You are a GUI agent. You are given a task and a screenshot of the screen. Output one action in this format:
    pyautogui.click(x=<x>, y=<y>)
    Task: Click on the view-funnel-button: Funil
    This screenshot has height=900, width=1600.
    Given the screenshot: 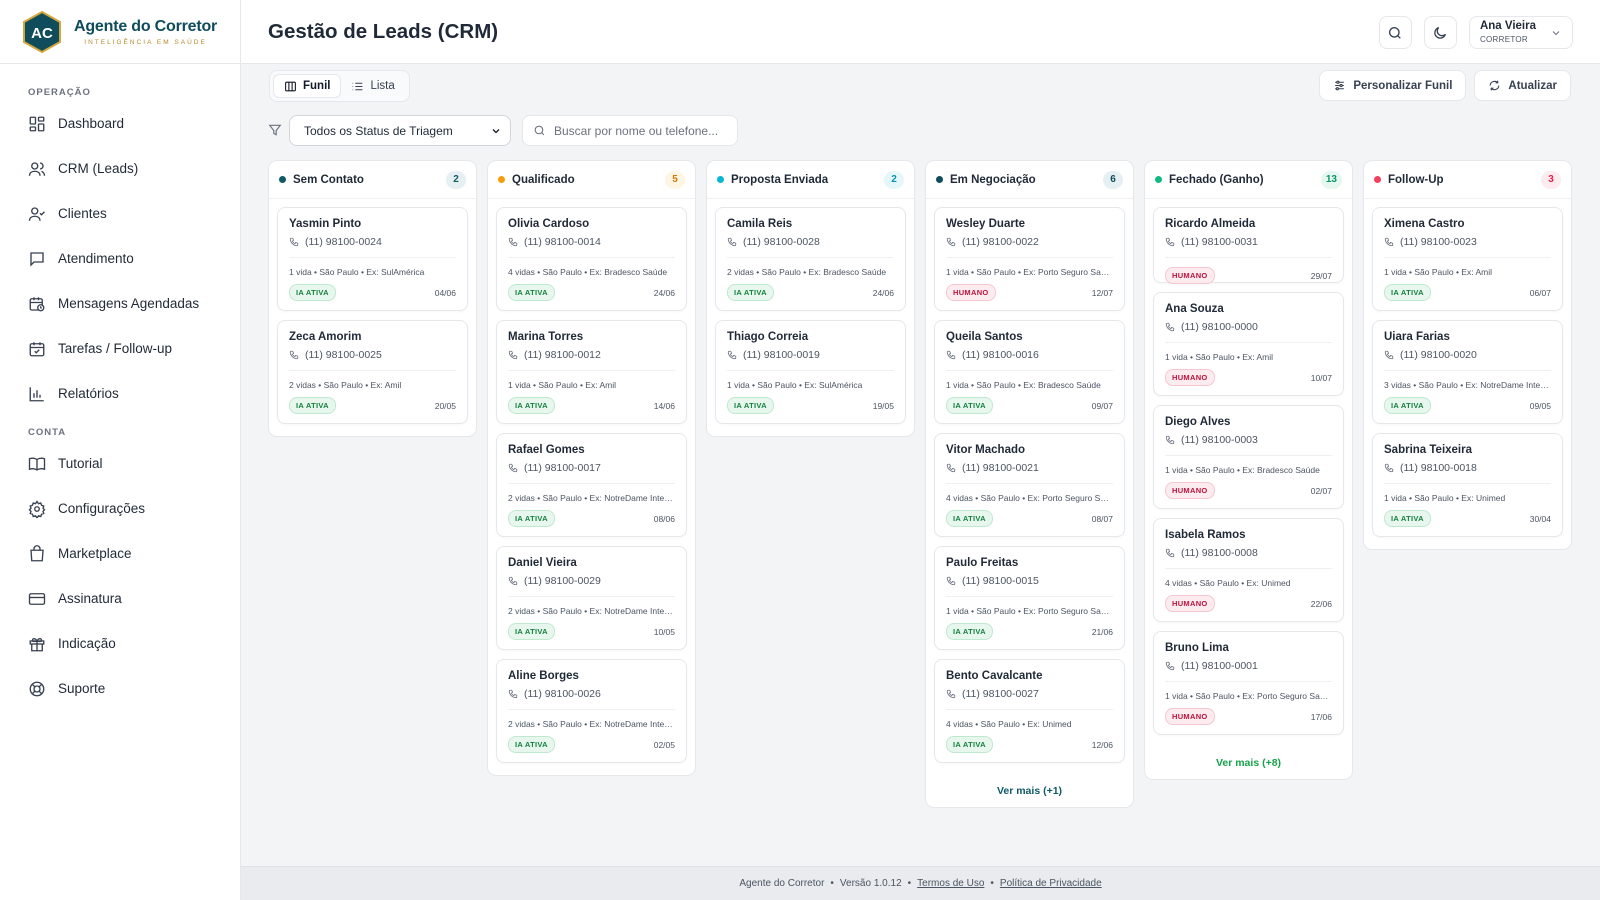 What is the action you would take?
    pyautogui.click(x=307, y=86)
    